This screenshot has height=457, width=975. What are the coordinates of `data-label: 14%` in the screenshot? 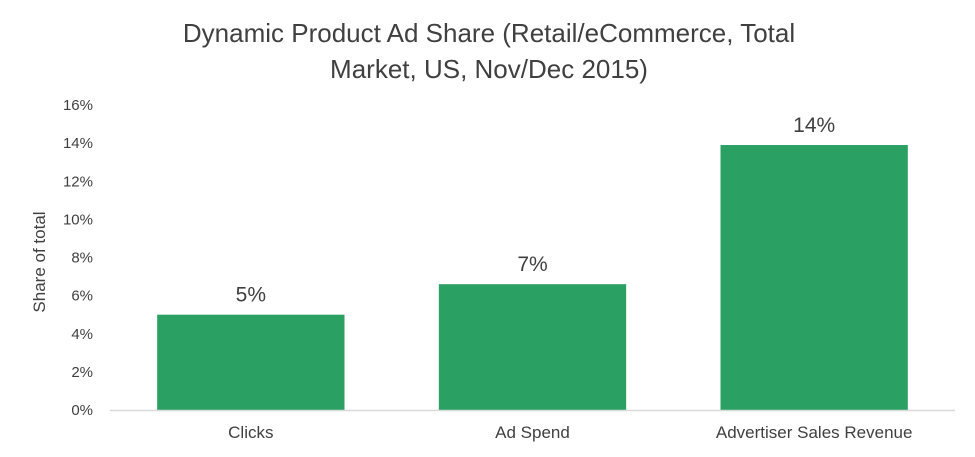 It's located at (814, 125).